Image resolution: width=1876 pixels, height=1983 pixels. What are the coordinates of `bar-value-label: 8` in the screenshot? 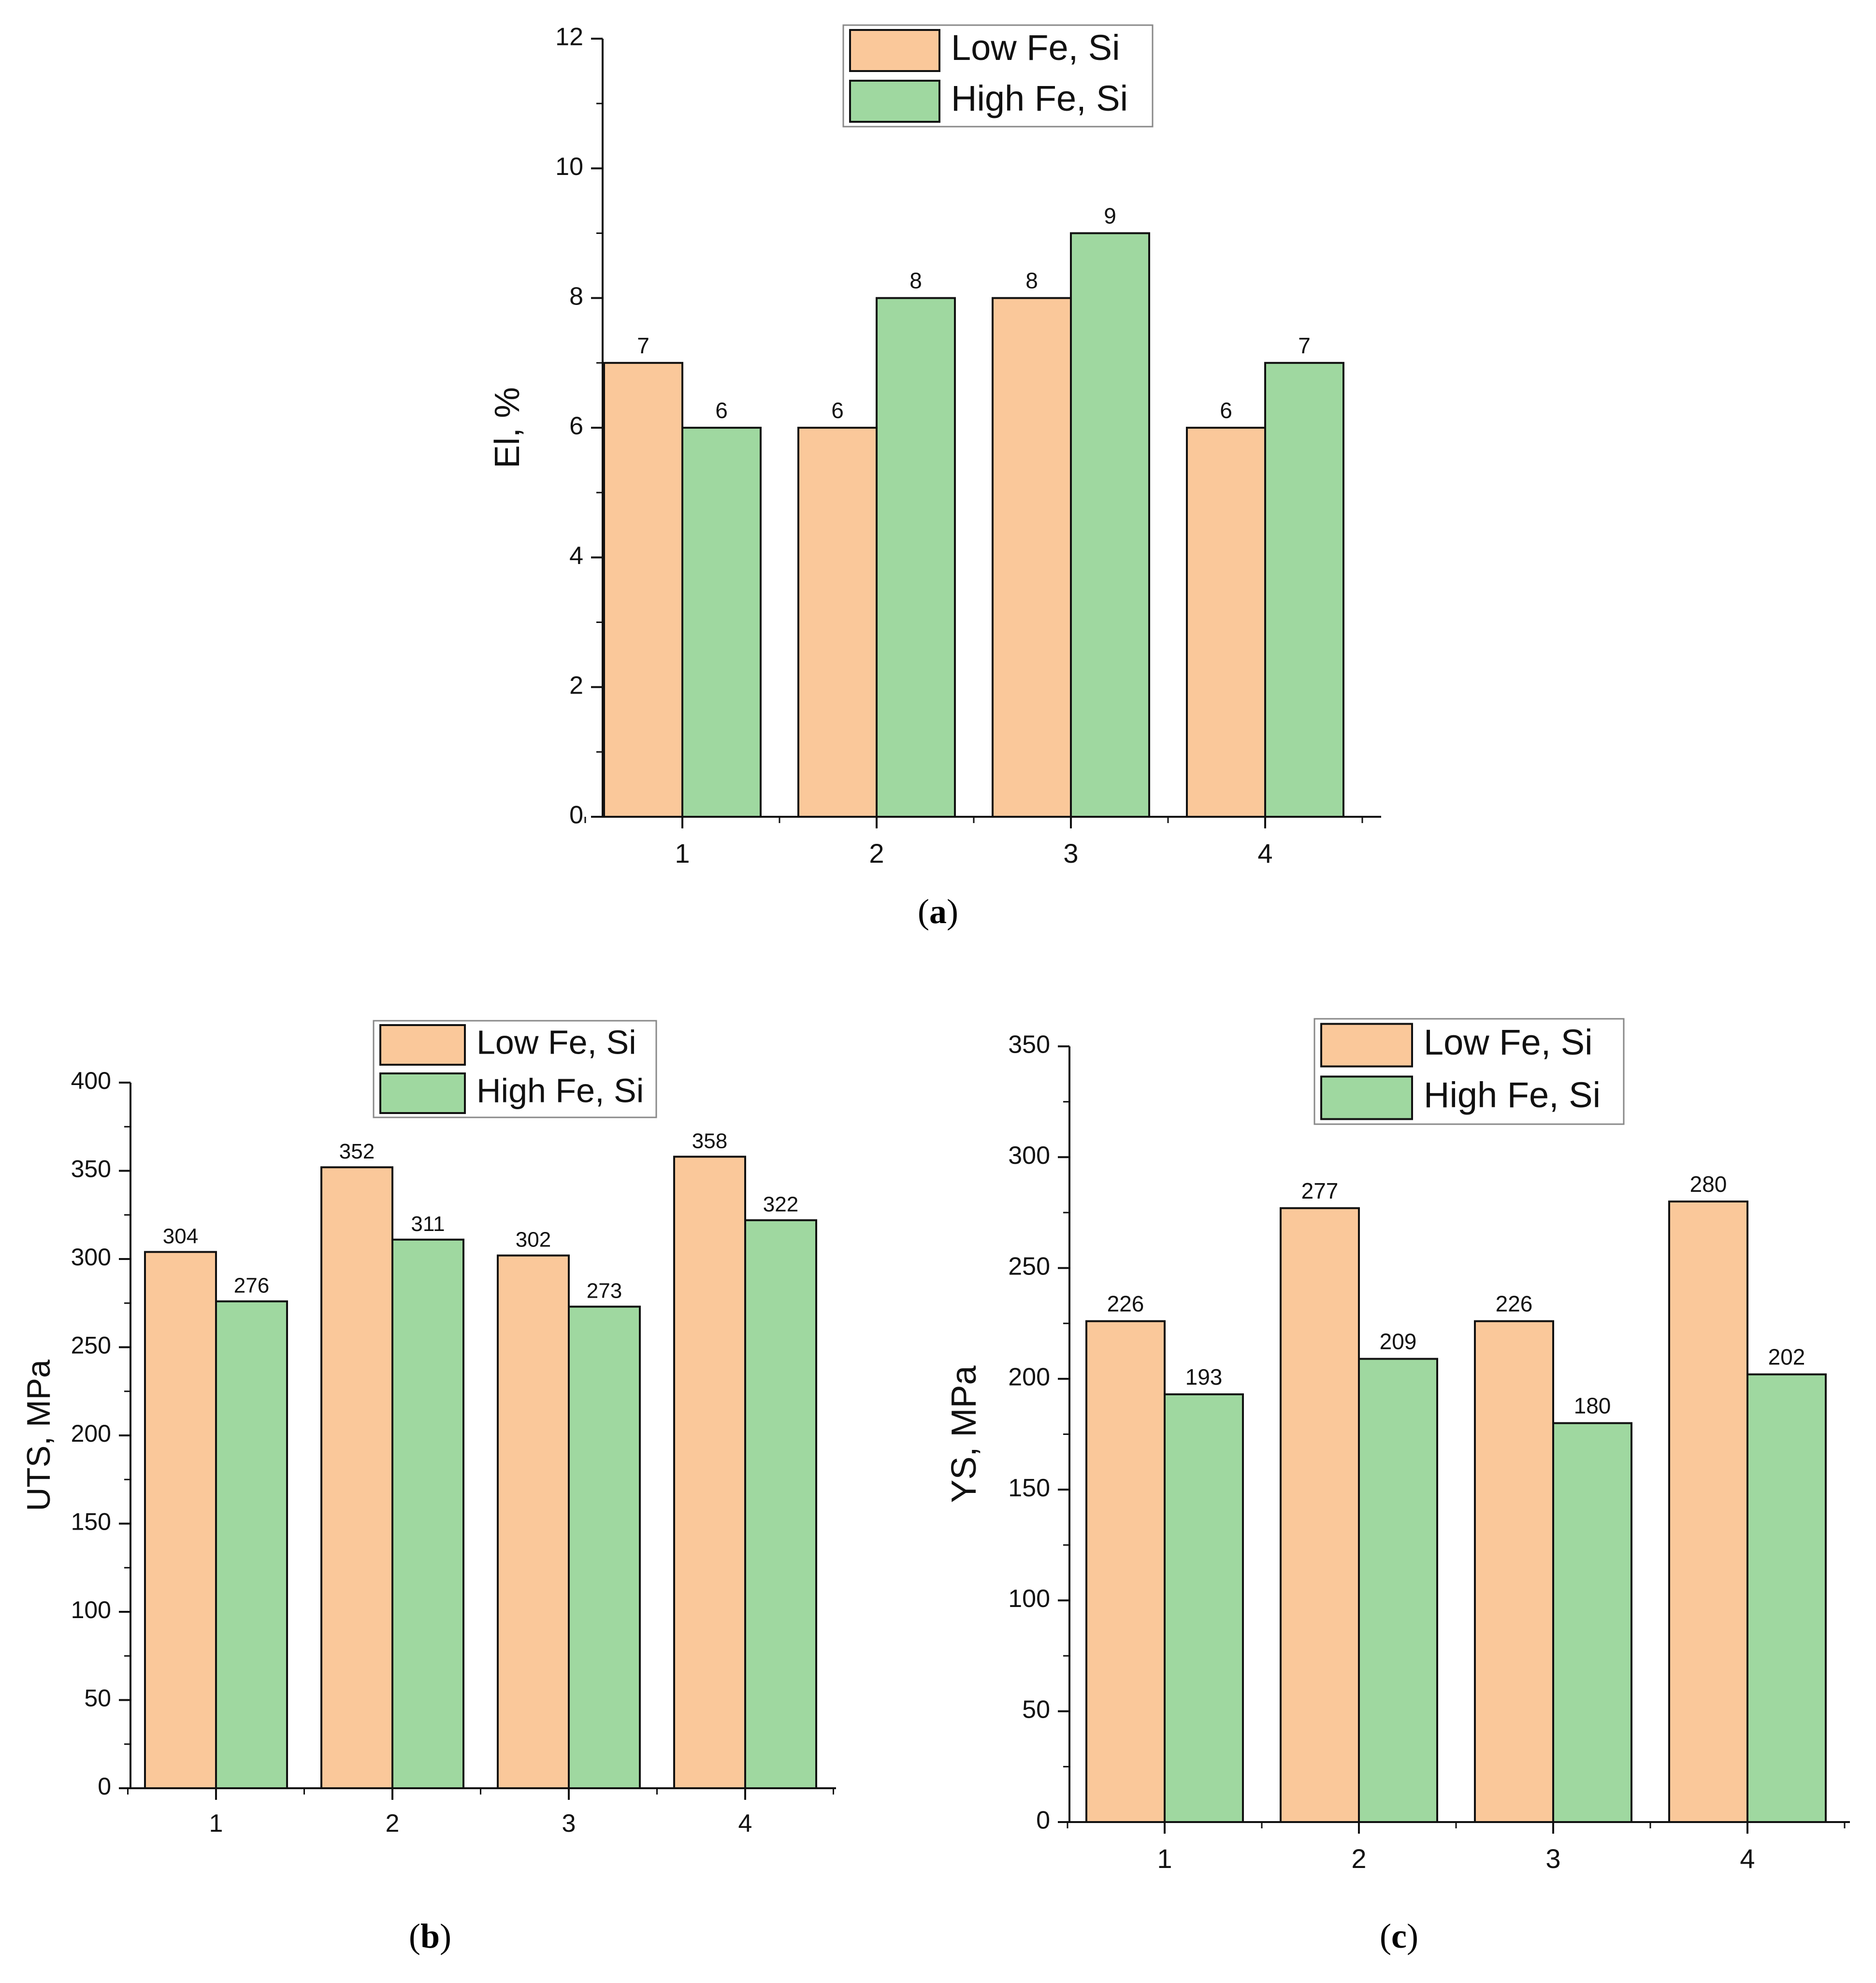 It's located at (916, 280).